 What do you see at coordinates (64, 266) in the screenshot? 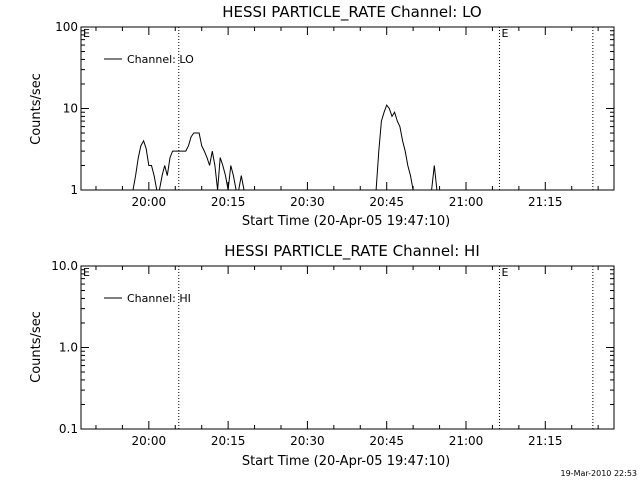
I see `y-tick-label: 10.0` at bounding box center [64, 266].